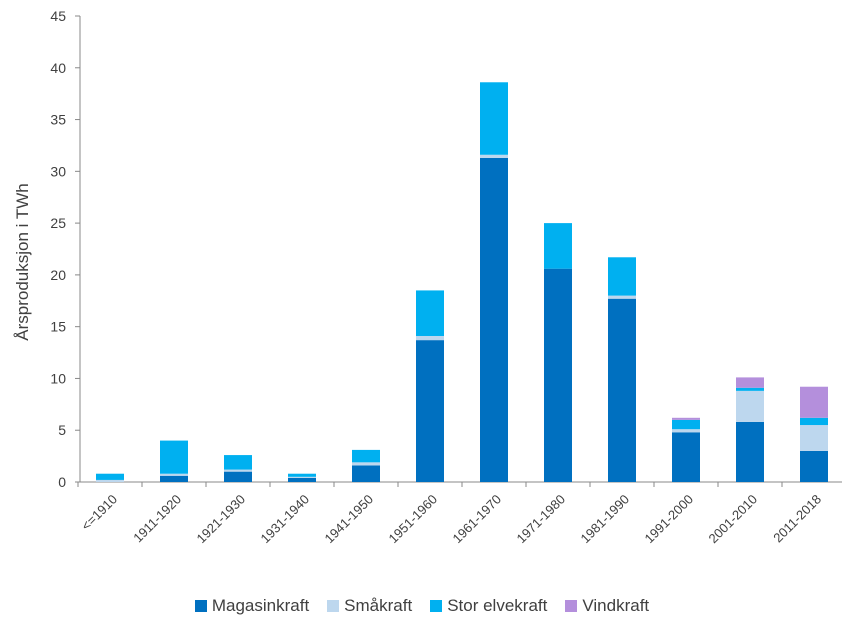  What do you see at coordinates (285, 519) in the screenshot?
I see `x-category-label: 1931-1940` at bounding box center [285, 519].